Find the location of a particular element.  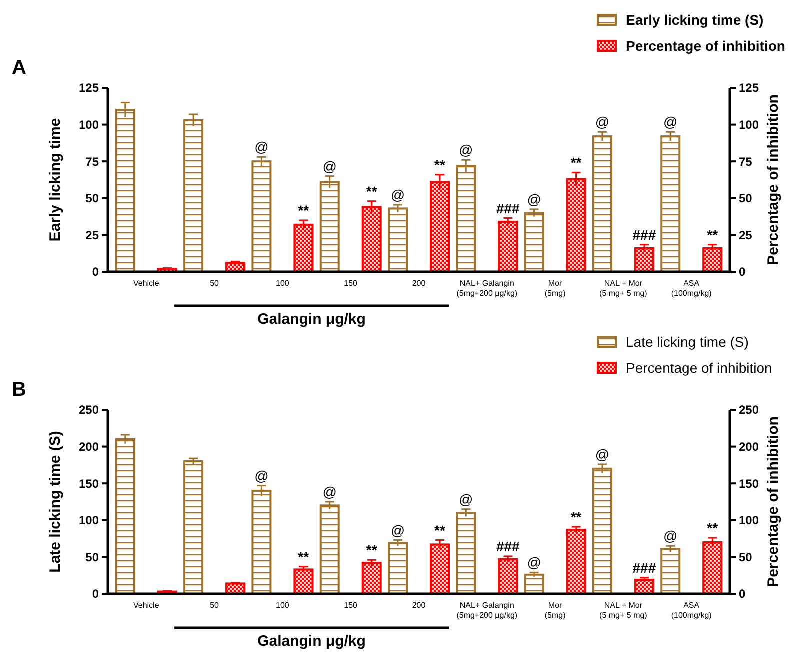

y2-tick-label: 150 is located at coordinates (749, 483).